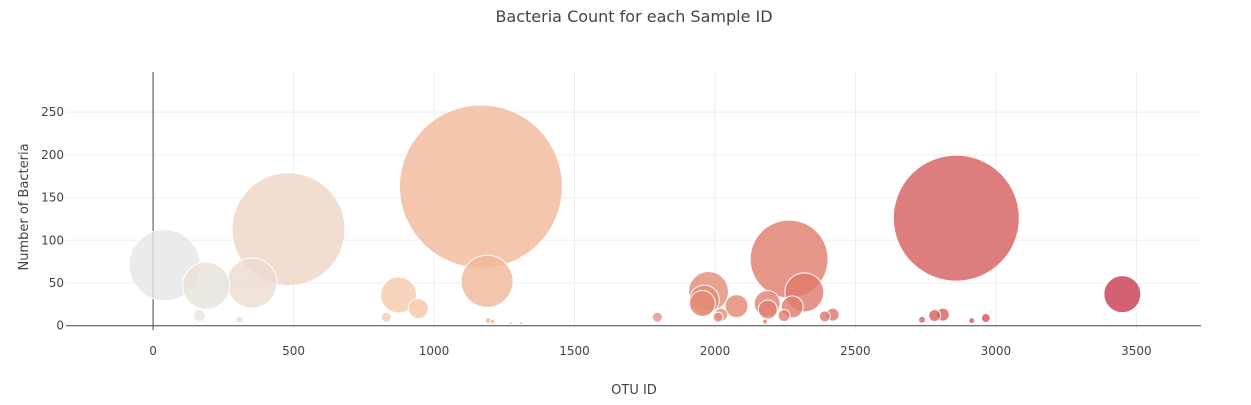  I want to click on x-tick-label: 3500, so click(1136, 351).